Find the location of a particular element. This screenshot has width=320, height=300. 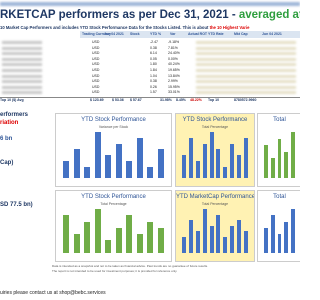

table-cell: 1.04 is located at coordinates (153, 75).